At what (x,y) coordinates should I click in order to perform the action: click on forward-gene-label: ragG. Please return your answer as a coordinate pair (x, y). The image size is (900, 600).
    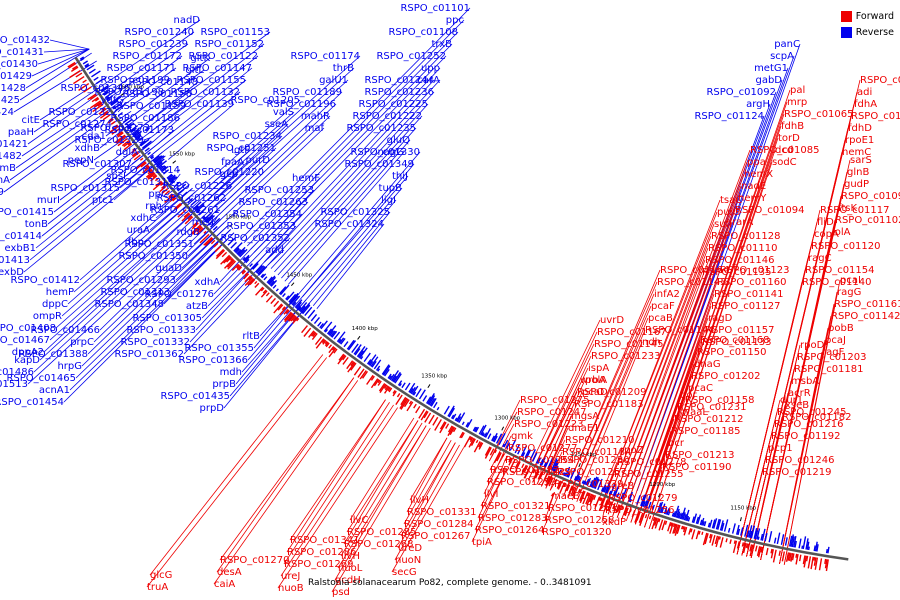
    Looking at the image, I should click on (849, 292).